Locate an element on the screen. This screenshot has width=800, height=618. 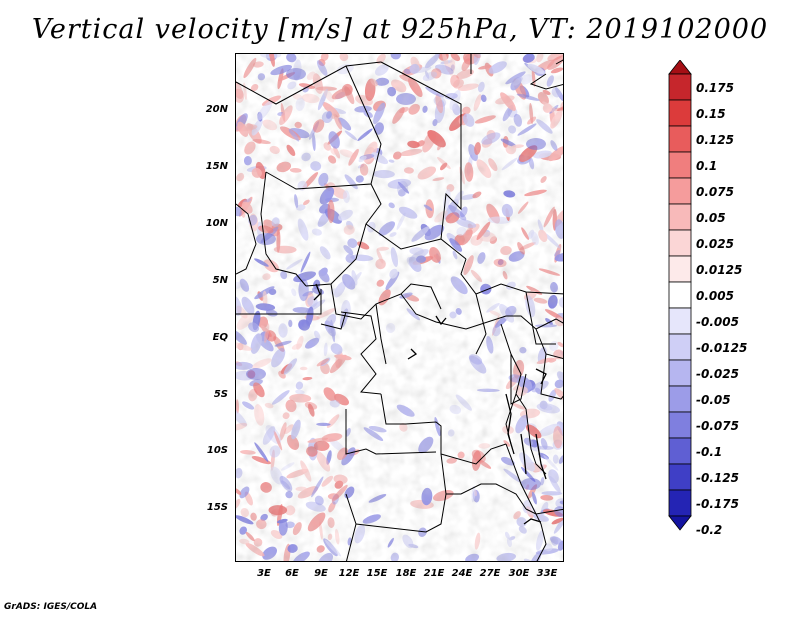
lakes-coastlines is located at coordinates (430, 404).